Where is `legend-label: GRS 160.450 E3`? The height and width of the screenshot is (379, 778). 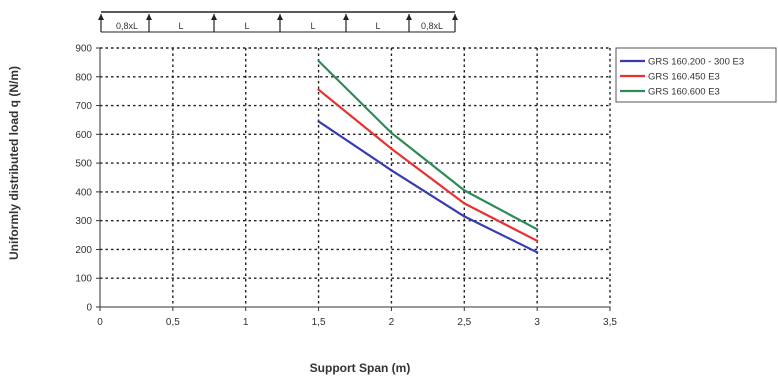 legend-label: GRS 160.450 E3 is located at coordinates (684, 77).